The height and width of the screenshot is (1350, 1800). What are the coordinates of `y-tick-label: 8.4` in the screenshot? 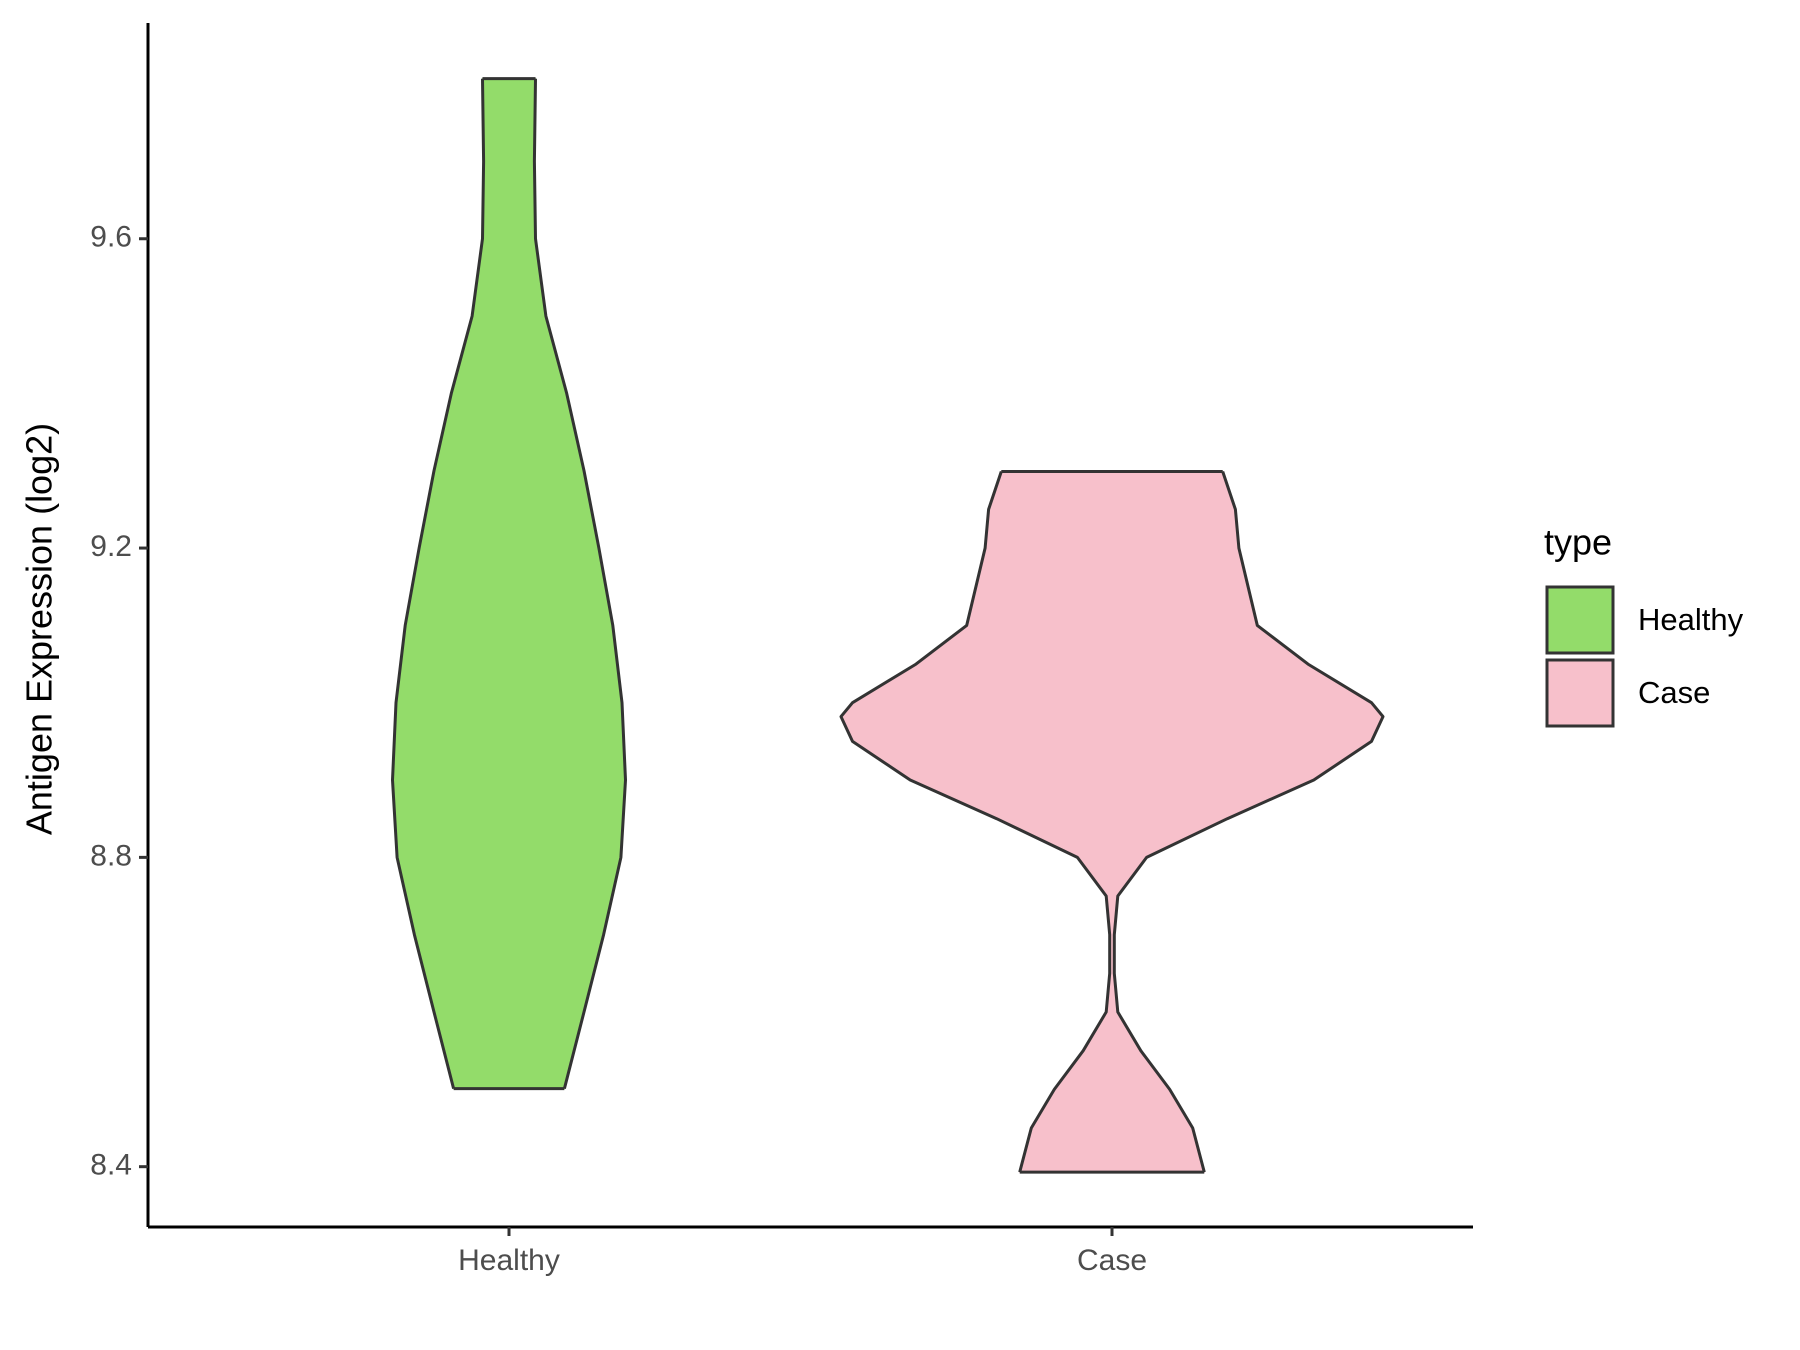 It's located at (111, 1165).